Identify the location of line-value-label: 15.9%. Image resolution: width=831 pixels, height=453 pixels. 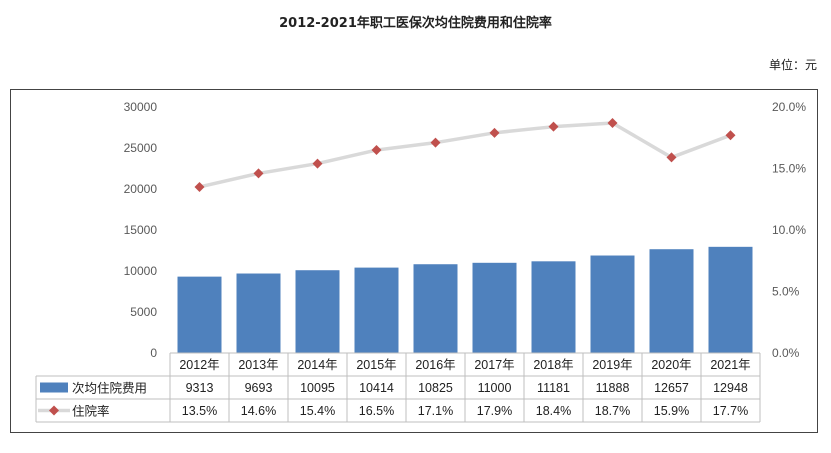
(671, 411).